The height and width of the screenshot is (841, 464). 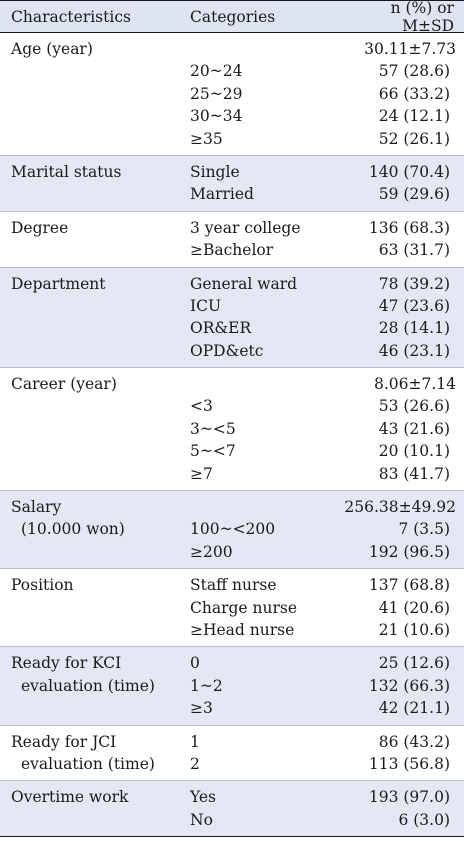 What do you see at coordinates (401, 183) in the screenshot?
I see `value-cell: 140 (70.4) 59 (29.6)` at bounding box center [401, 183].